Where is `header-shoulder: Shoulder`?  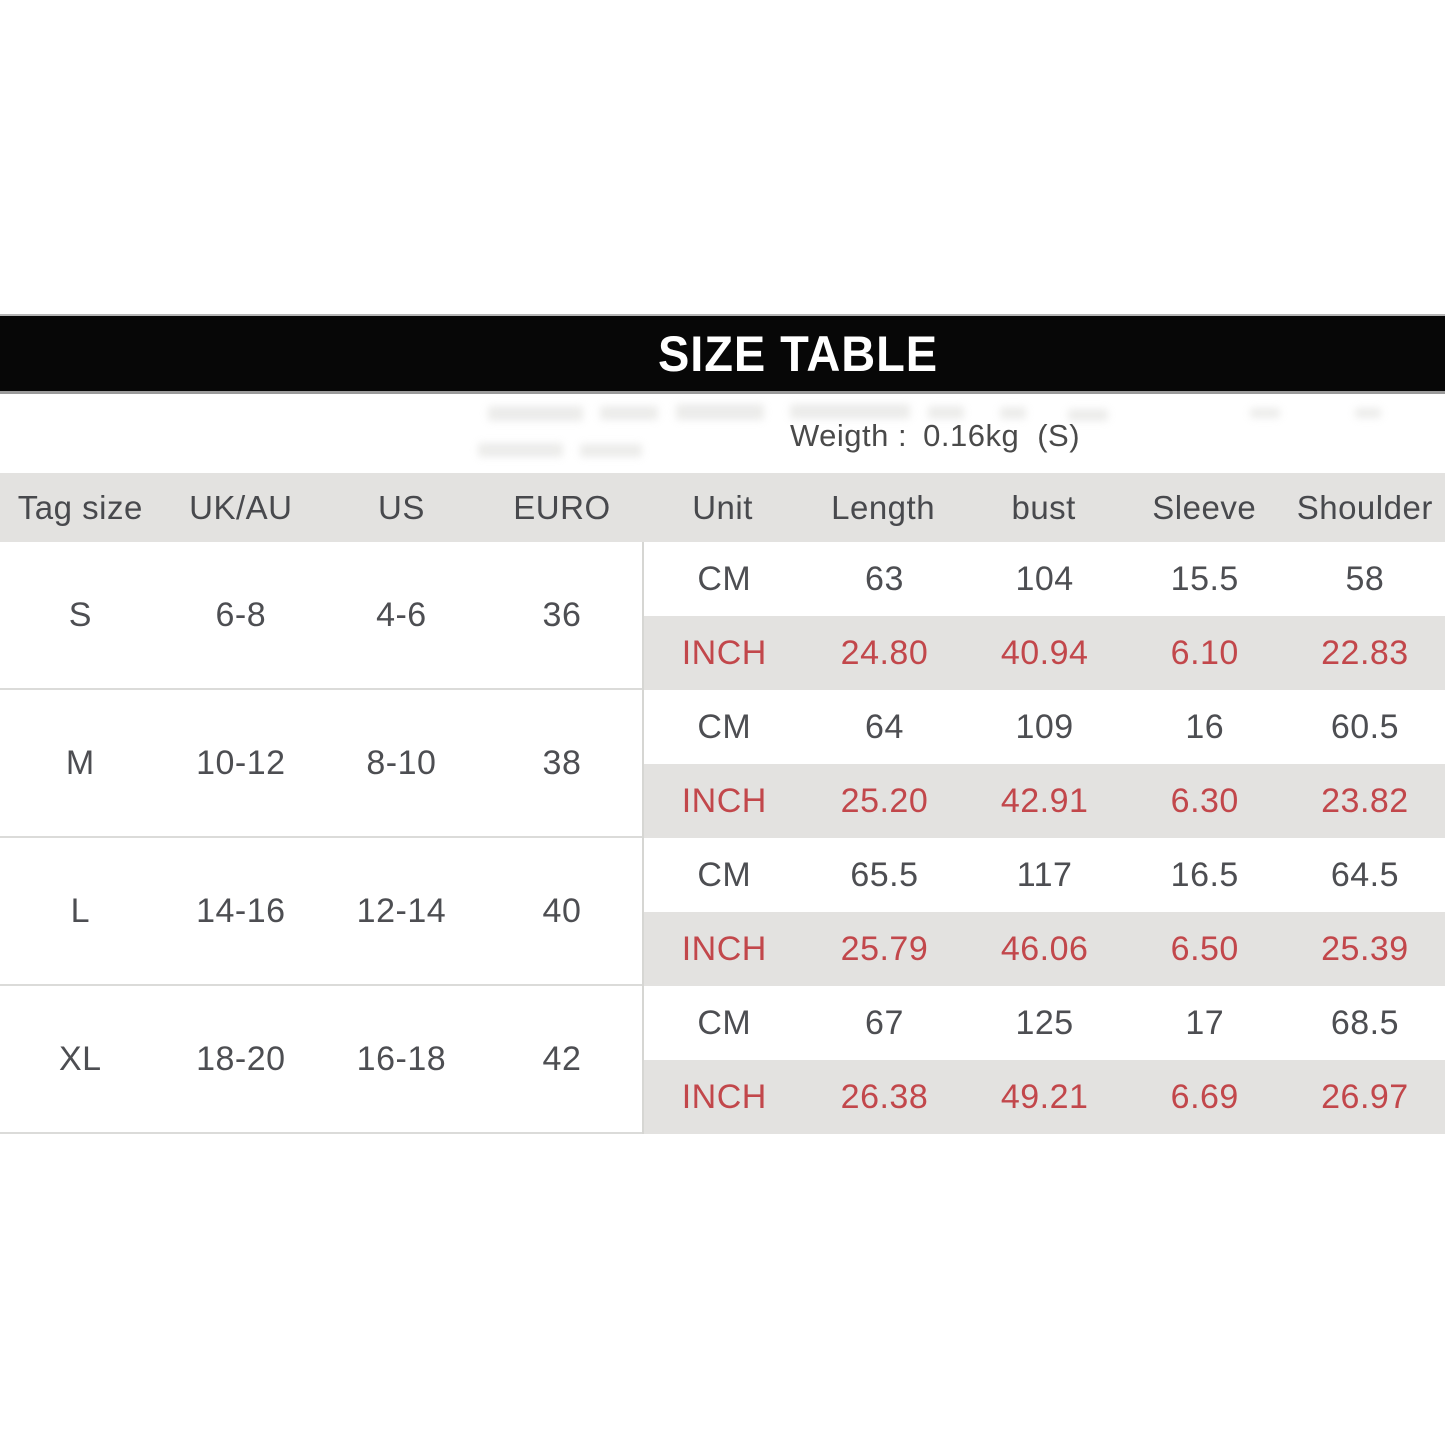 header-shoulder: Shoulder is located at coordinates (1364, 507).